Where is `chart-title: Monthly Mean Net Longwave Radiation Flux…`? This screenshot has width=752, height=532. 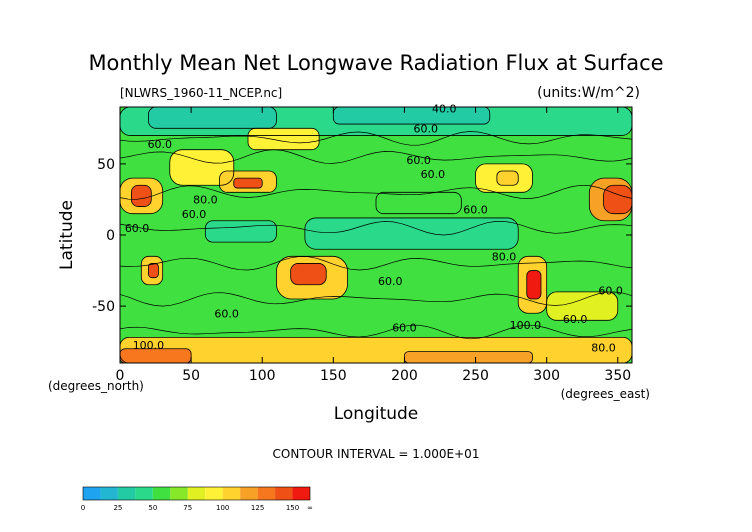 chart-title: Monthly Mean Net Longwave Radiation Flux… is located at coordinates (375, 63).